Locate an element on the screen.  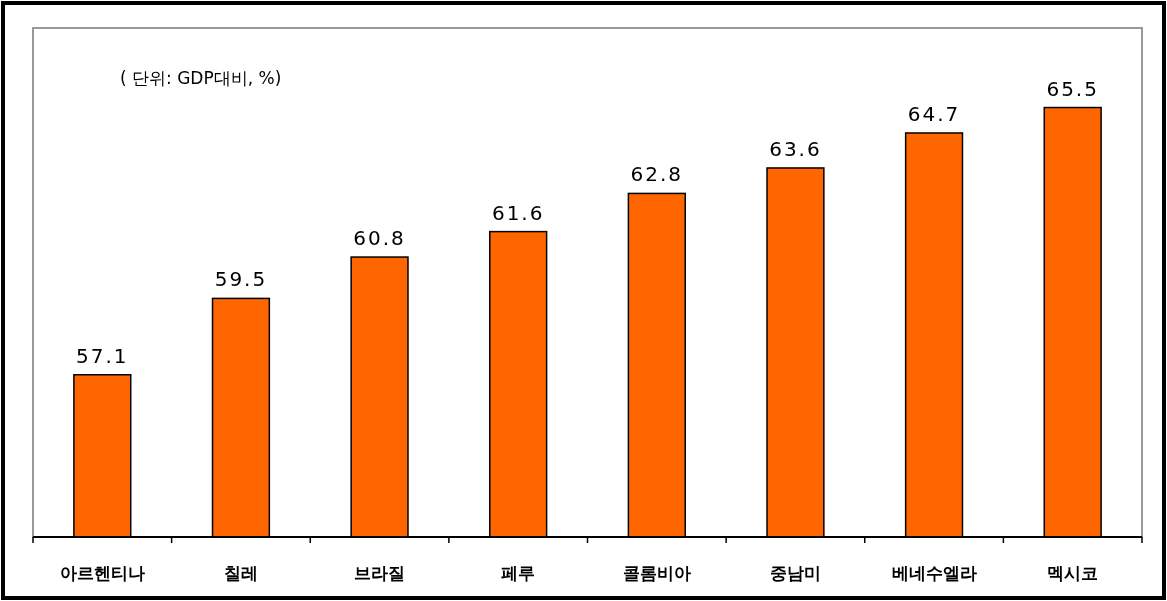
x-tick-label: 멕시코 is located at coordinates (1073, 573).